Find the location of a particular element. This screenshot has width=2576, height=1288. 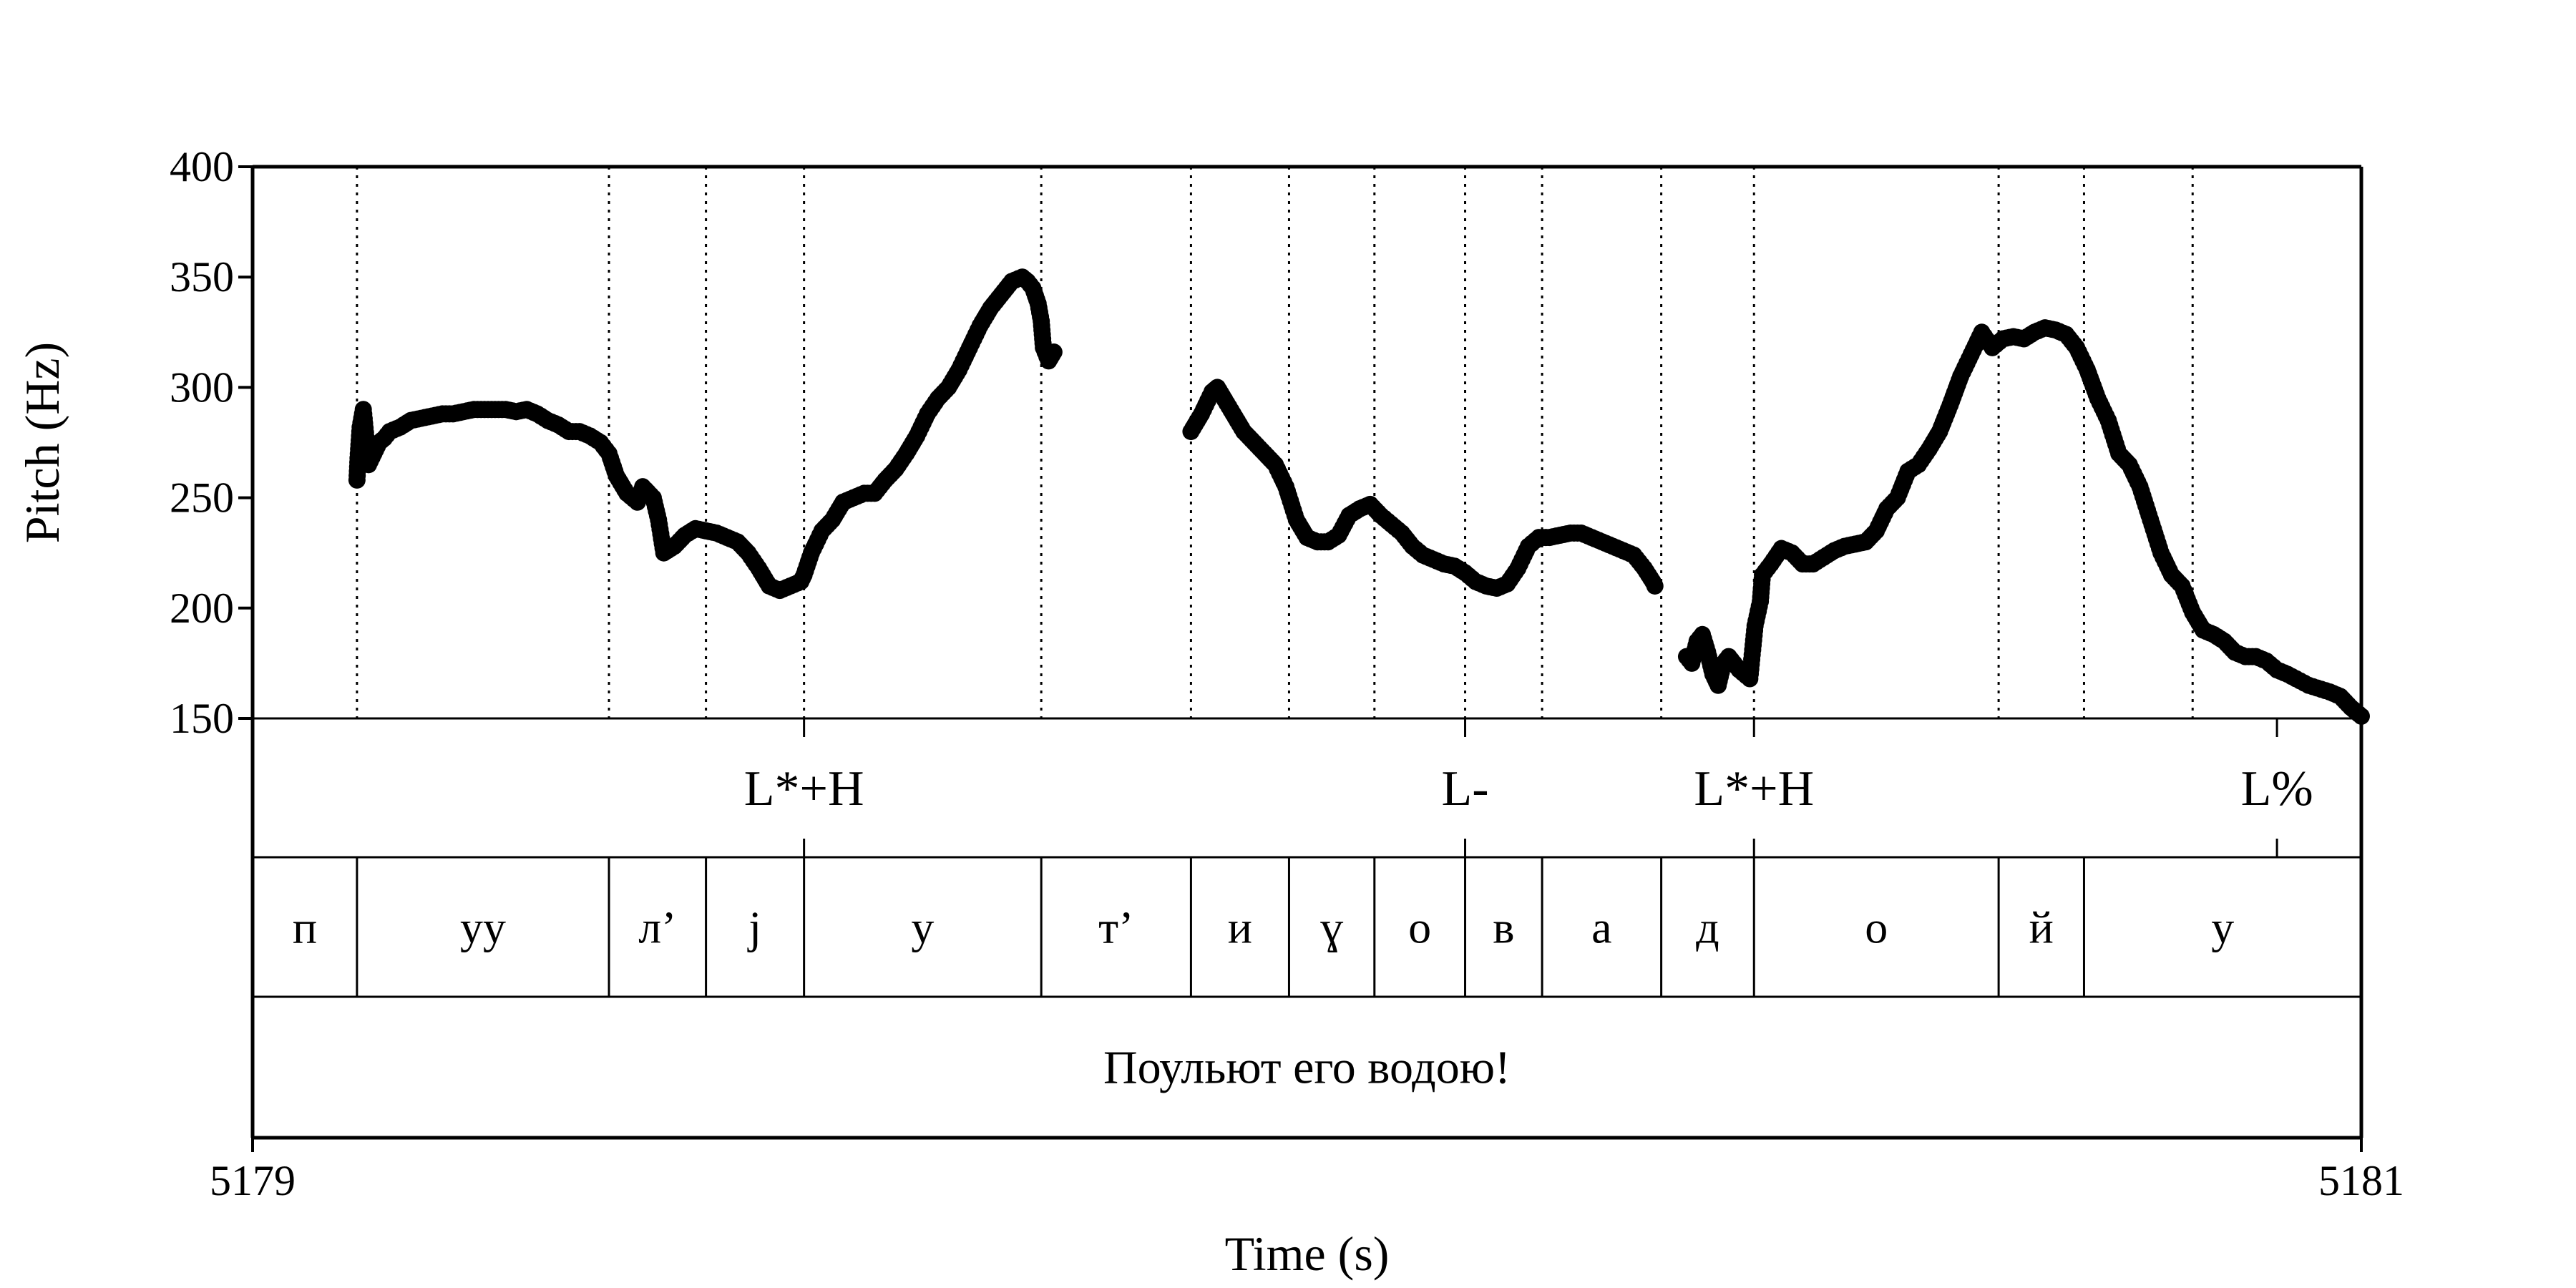

segment-label: л’ is located at coordinates (657, 928).